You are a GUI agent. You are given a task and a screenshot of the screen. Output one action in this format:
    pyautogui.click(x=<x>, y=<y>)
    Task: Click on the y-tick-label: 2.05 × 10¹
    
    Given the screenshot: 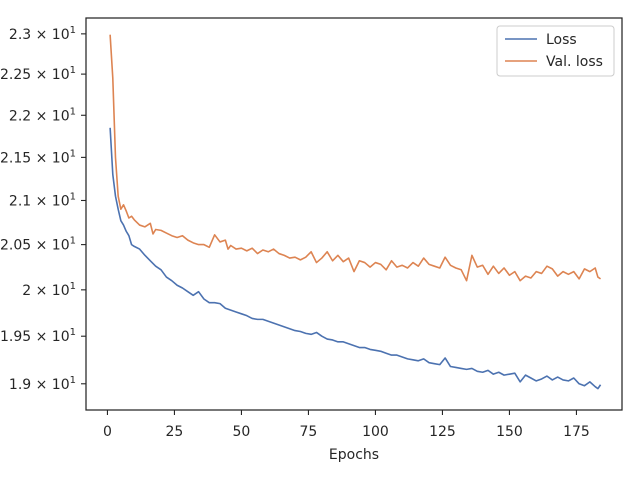 What is the action you would take?
    pyautogui.click(x=38, y=245)
    